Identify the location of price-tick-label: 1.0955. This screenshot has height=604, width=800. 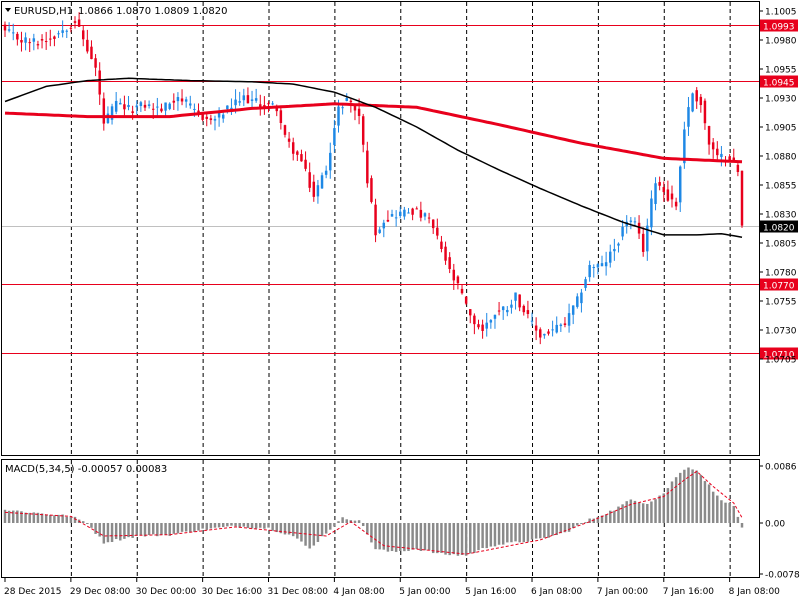
(781, 71).